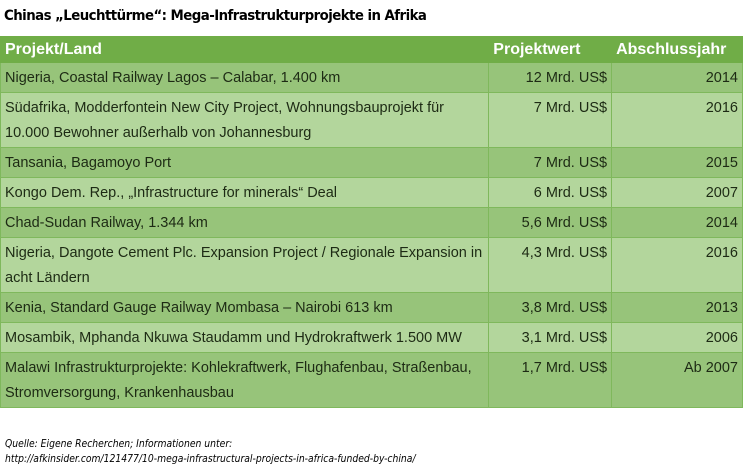 Image resolution: width=745 pixels, height=475 pixels. I want to click on cell-year: 2015, so click(677, 162).